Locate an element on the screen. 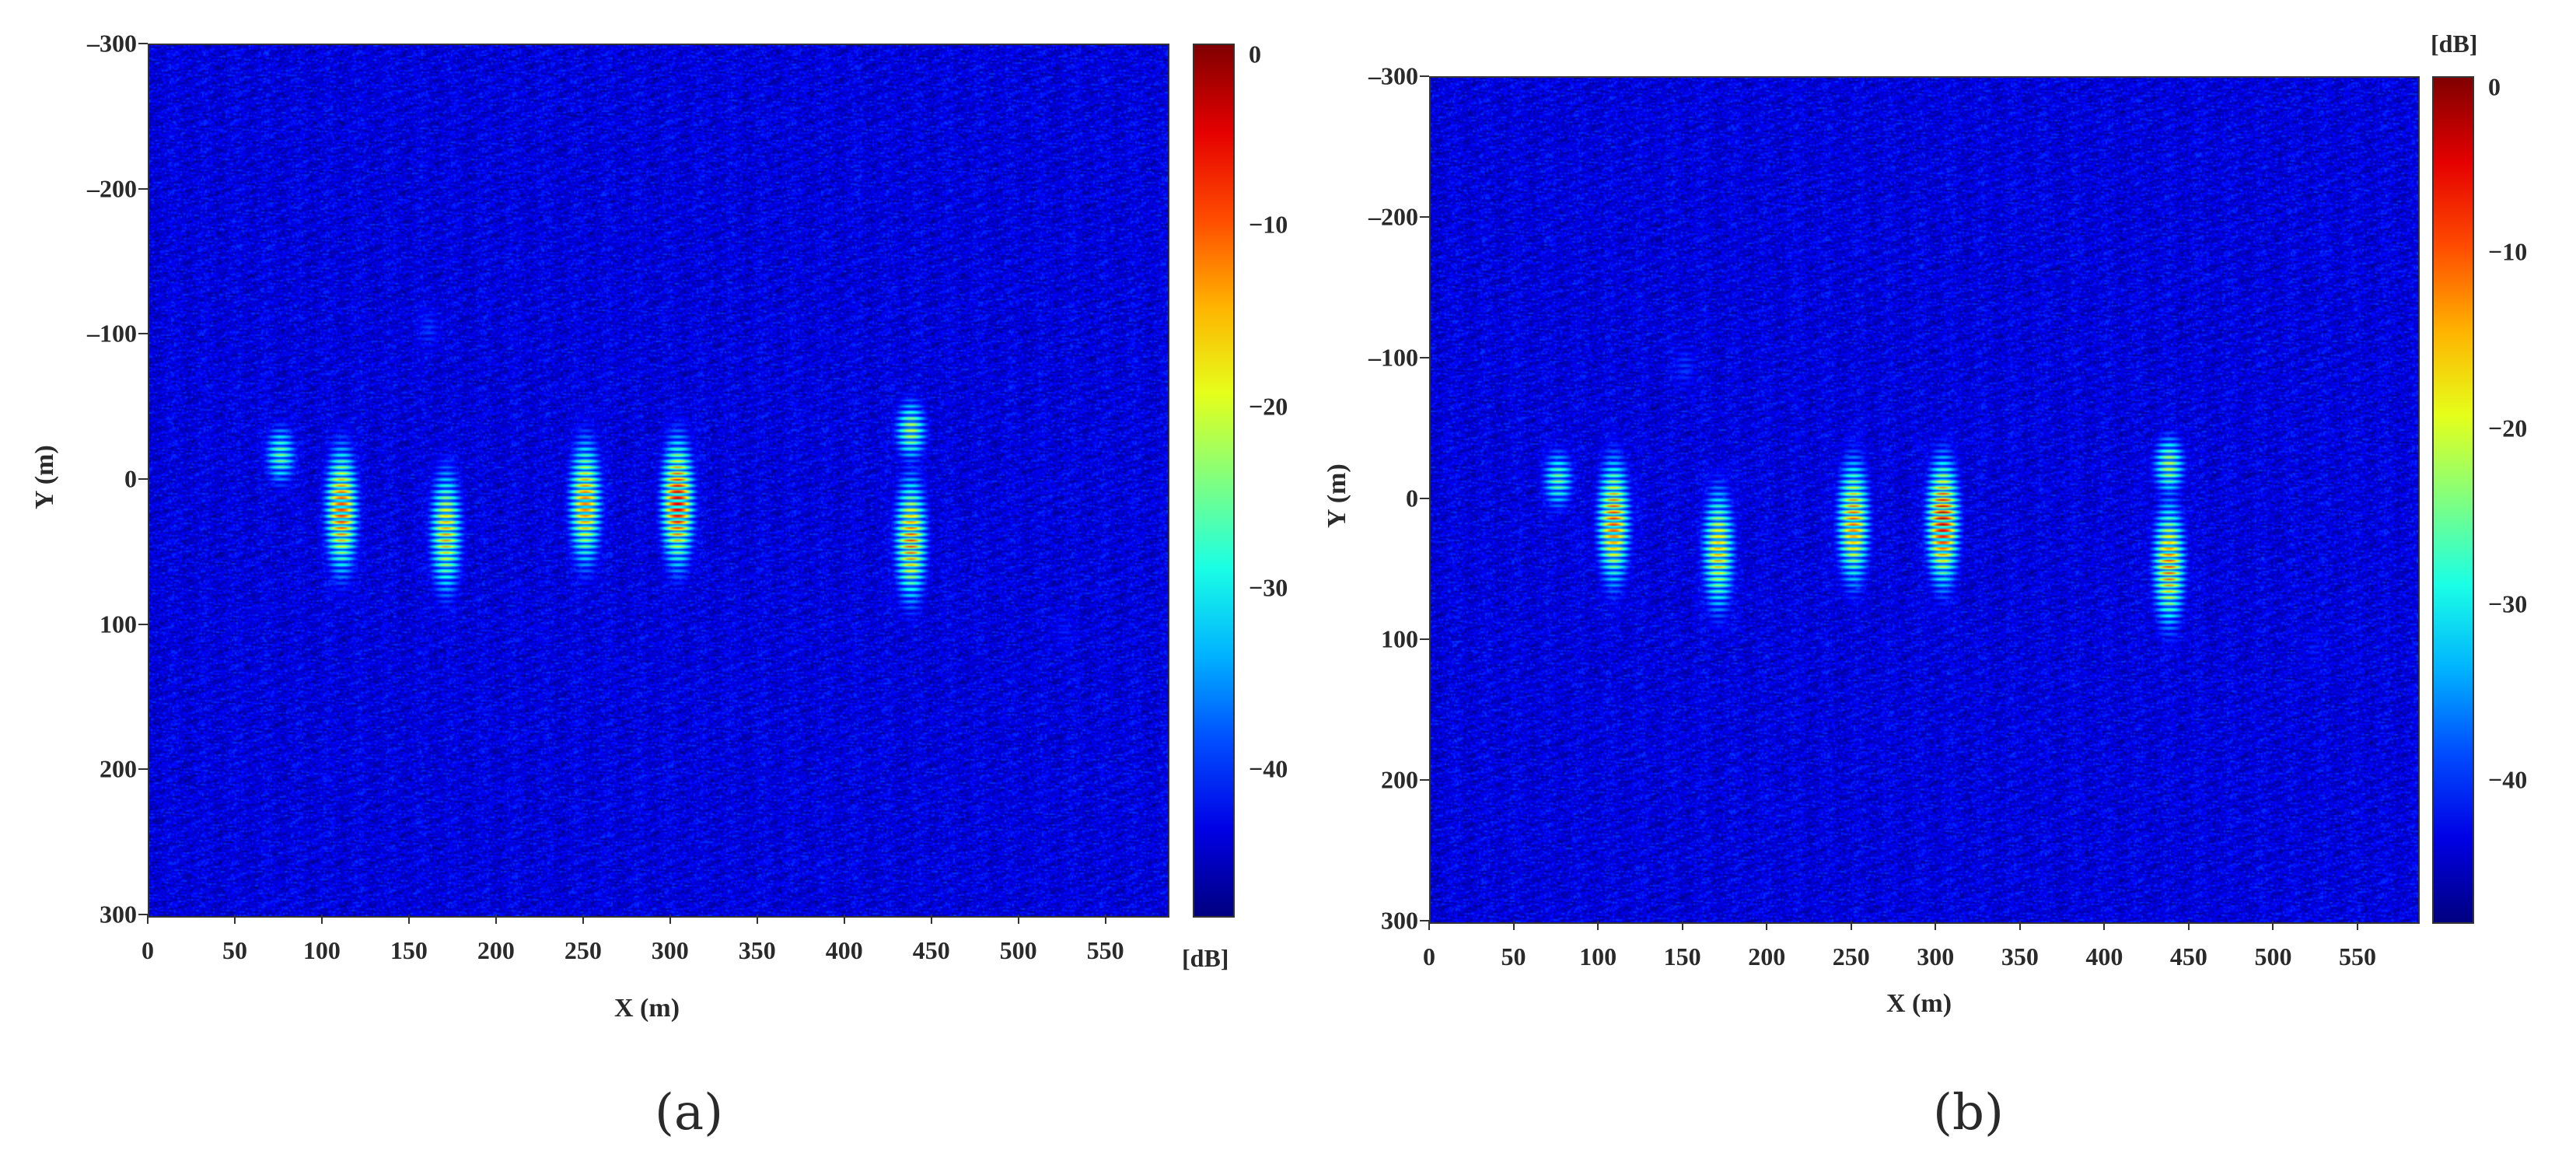 This screenshot has height=1168, width=2576. x-axis-label-a: X (m) is located at coordinates (647, 1008).